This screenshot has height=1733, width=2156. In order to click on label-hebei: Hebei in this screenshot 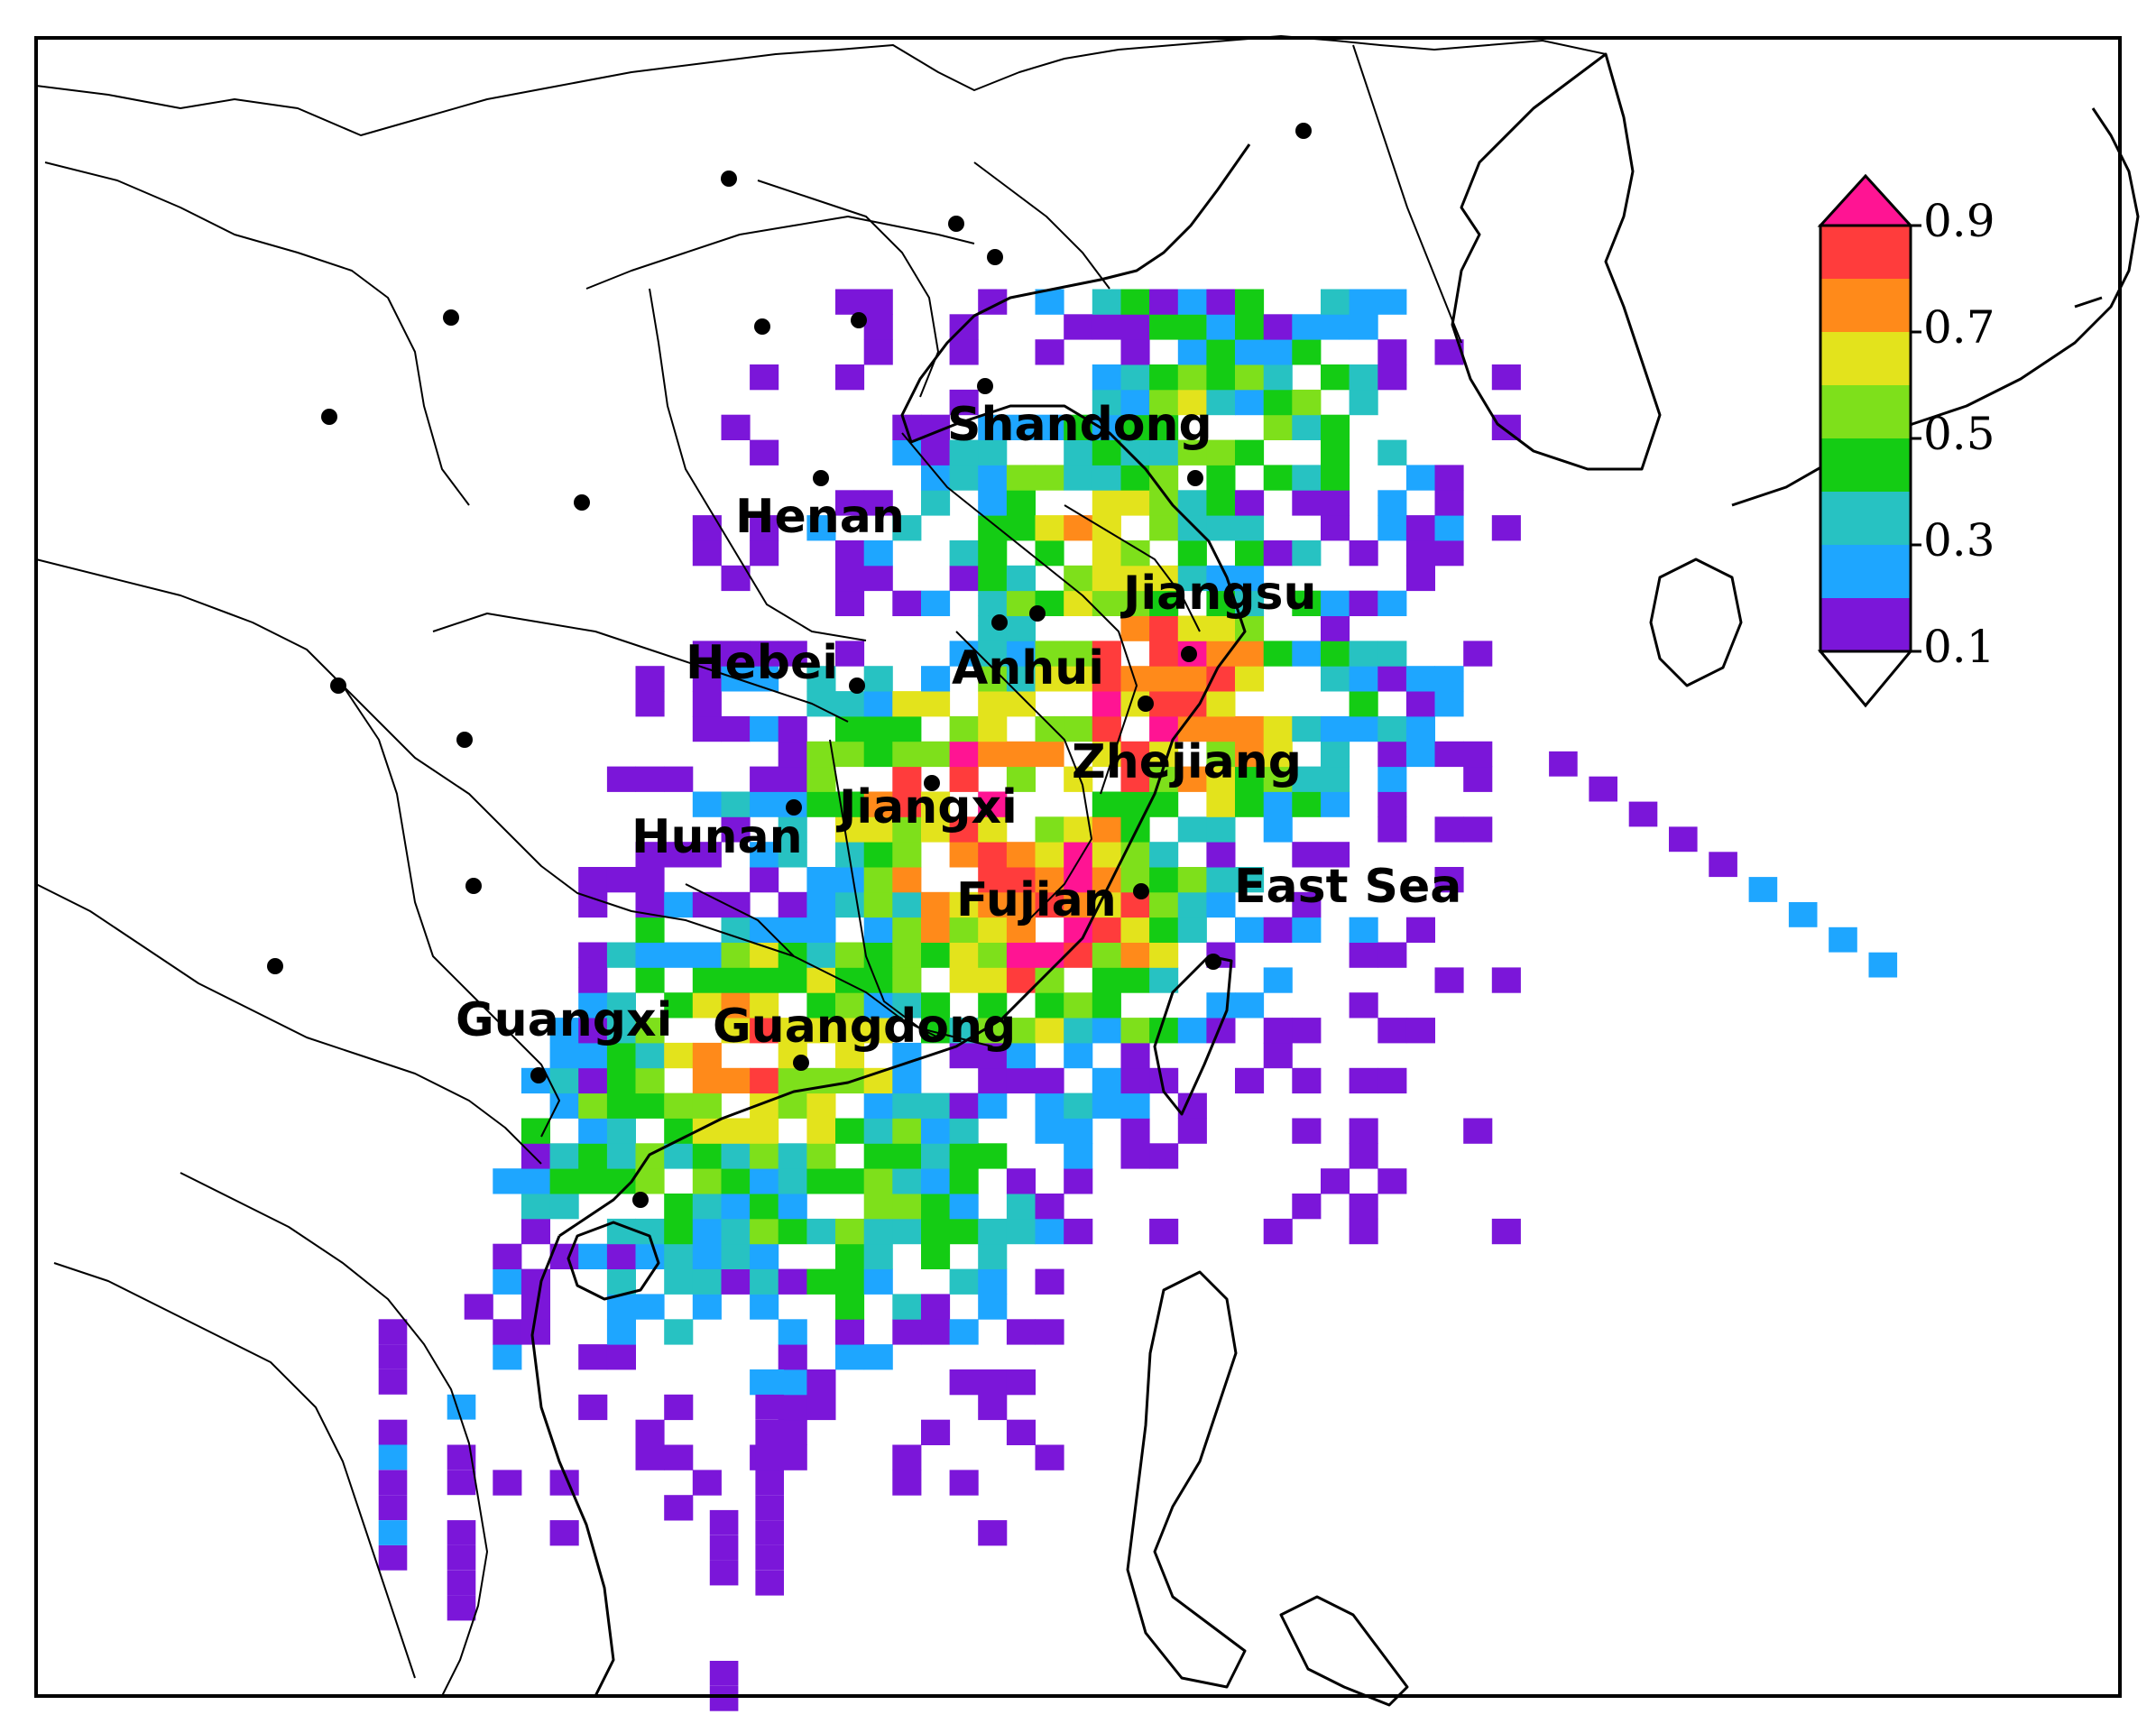, I will do `click(762, 663)`.